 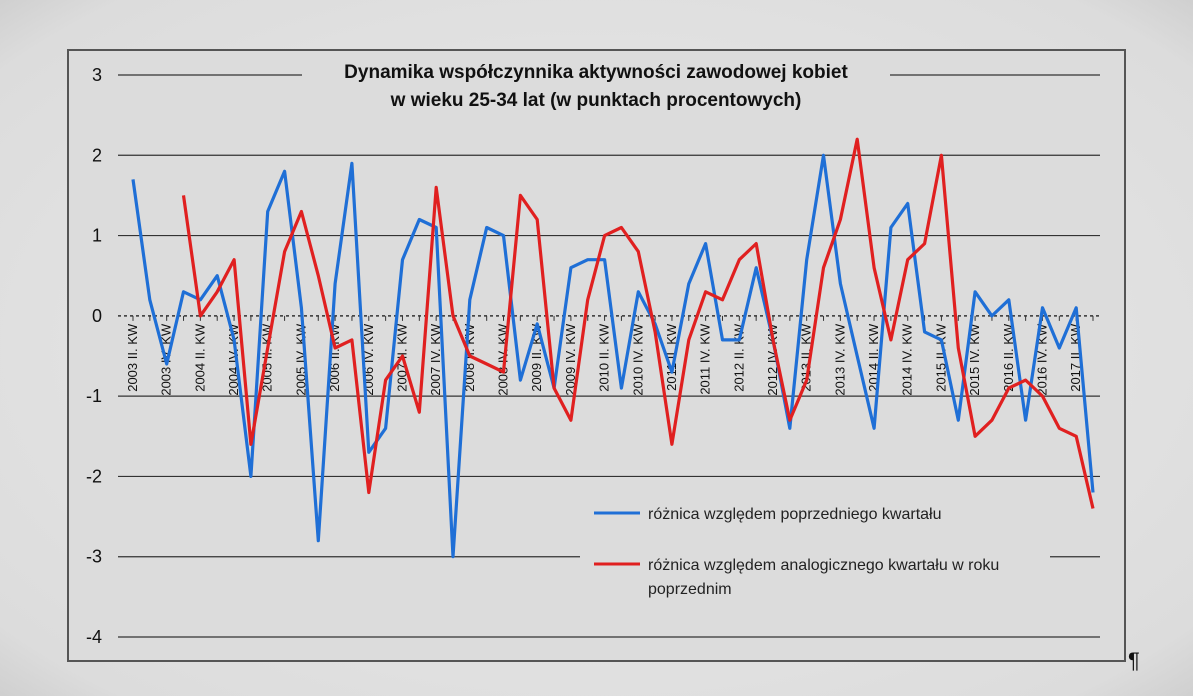 What do you see at coordinates (97, 316) in the screenshot?
I see `y-tick-label: 0` at bounding box center [97, 316].